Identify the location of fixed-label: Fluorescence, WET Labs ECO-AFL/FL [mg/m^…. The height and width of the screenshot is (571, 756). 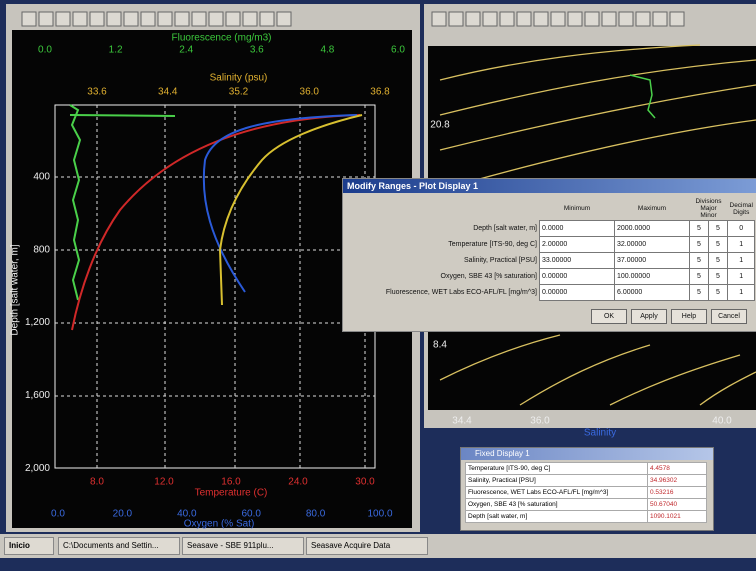
(556, 492).